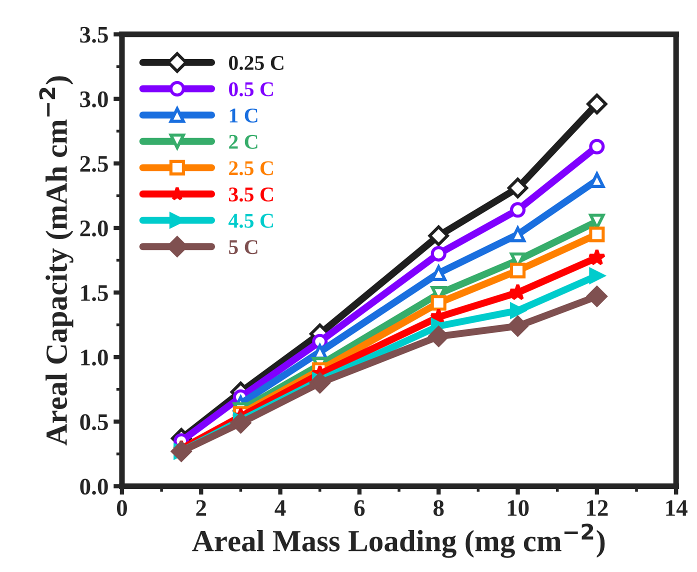 The width and height of the screenshot is (697, 572). I want to click on legend-label: 2.5 C, so click(251, 168).